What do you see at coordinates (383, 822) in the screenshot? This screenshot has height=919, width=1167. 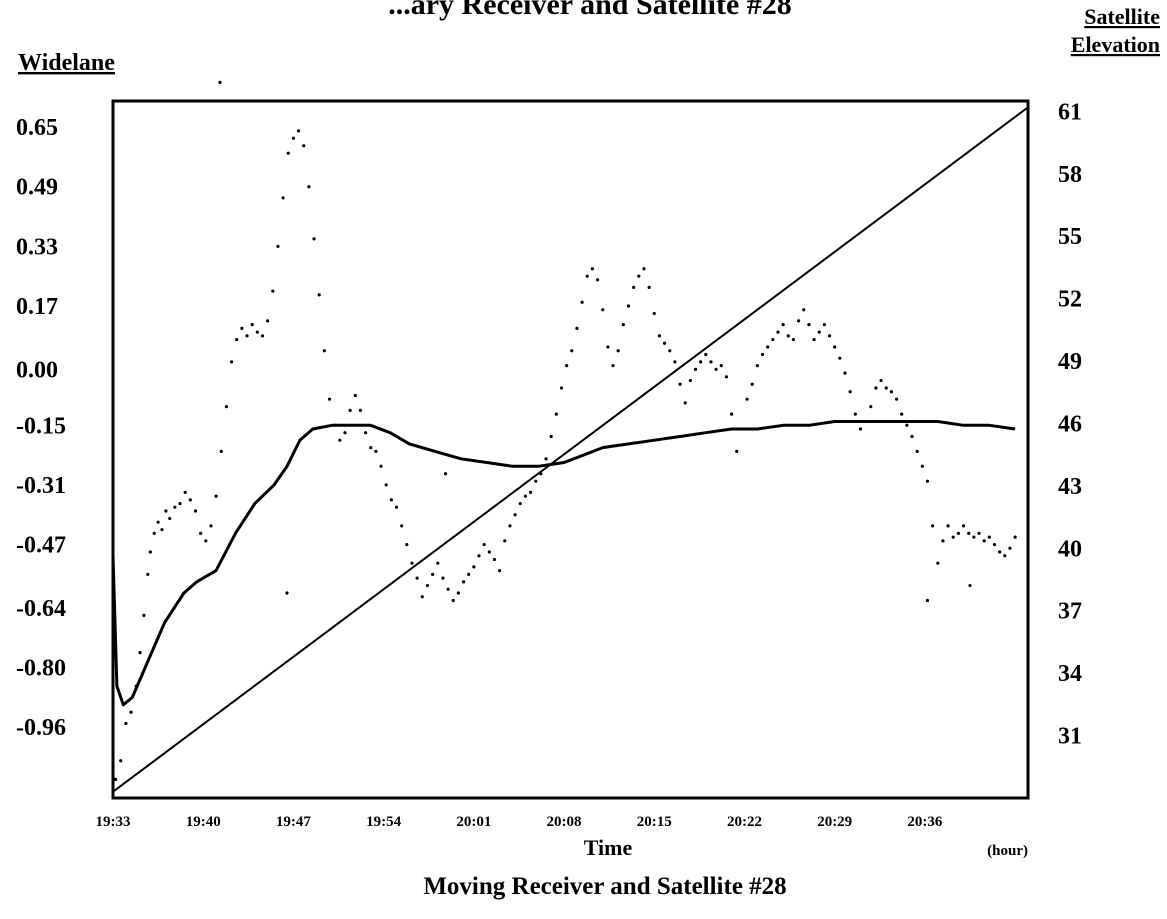 I see `x-tick-label: 19:54` at bounding box center [383, 822].